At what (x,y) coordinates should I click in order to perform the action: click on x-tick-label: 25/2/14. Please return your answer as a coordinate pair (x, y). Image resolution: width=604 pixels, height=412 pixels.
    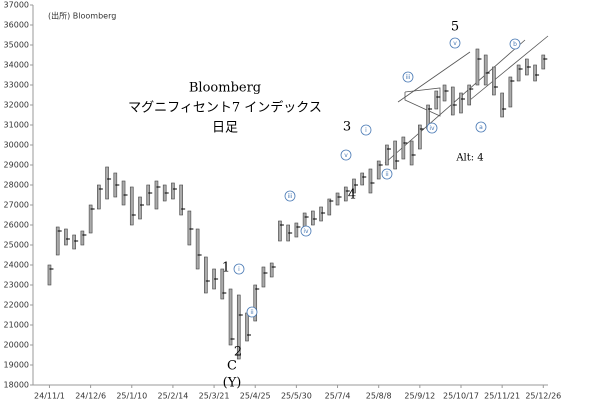
    Looking at the image, I should click on (172, 396).